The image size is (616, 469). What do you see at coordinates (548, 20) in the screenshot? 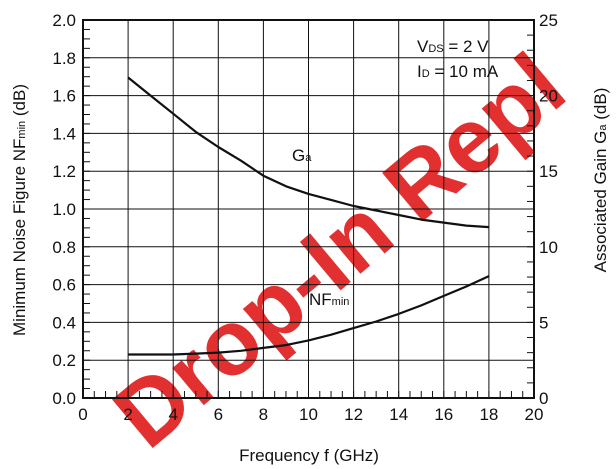
I see `y-right-tick-label: 25` at bounding box center [548, 20].